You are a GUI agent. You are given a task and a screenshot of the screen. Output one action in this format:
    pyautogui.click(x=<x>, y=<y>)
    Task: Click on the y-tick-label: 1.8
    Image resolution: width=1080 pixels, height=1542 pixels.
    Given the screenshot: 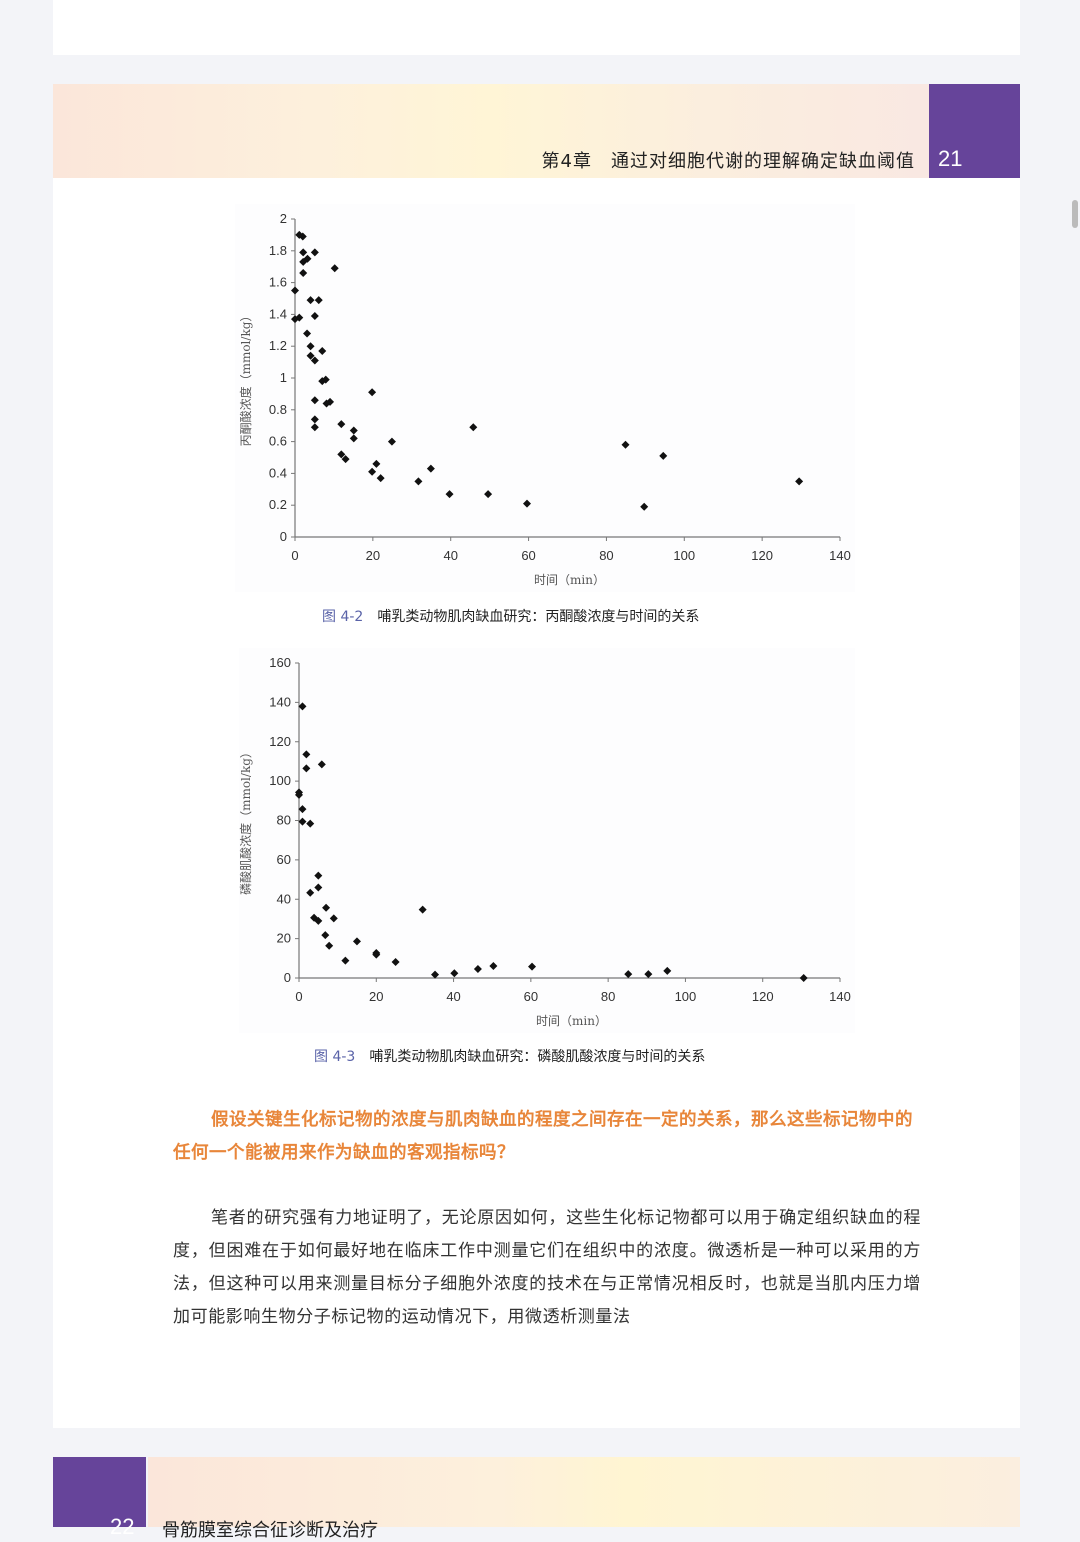 What is the action you would take?
    pyautogui.click(x=278, y=250)
    